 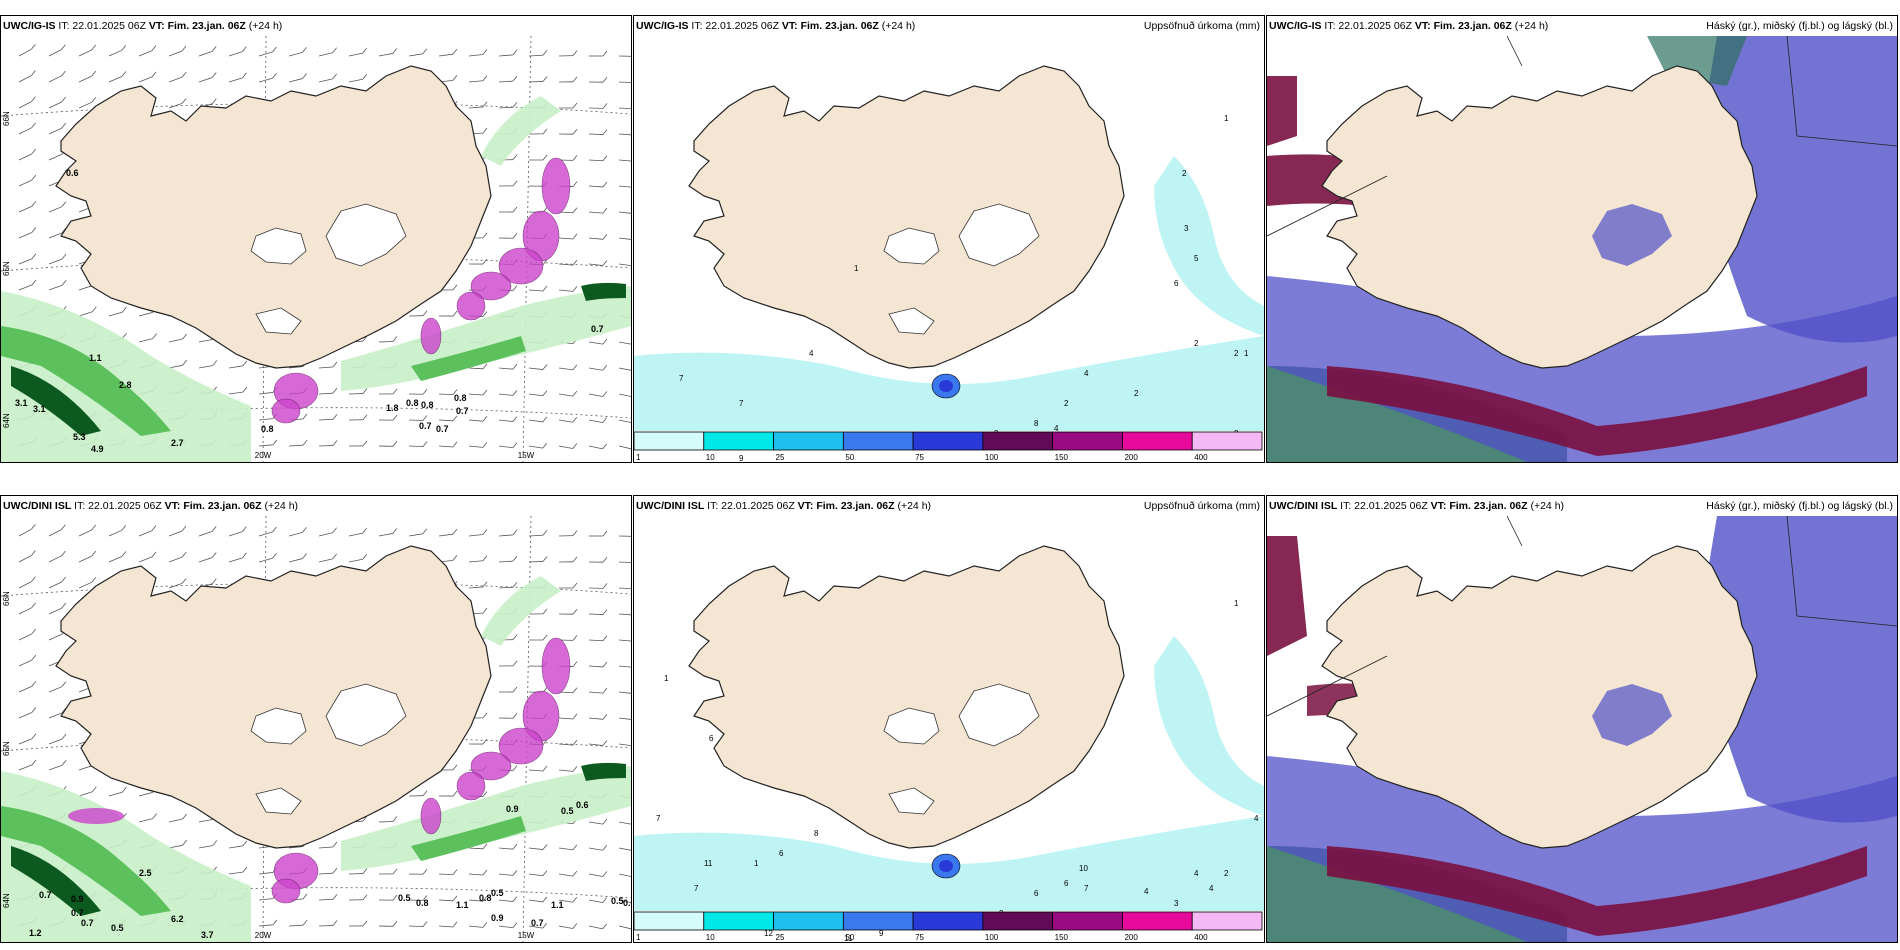 I want to click on precip-value-label: 0.8, so click(x=485, y=898).